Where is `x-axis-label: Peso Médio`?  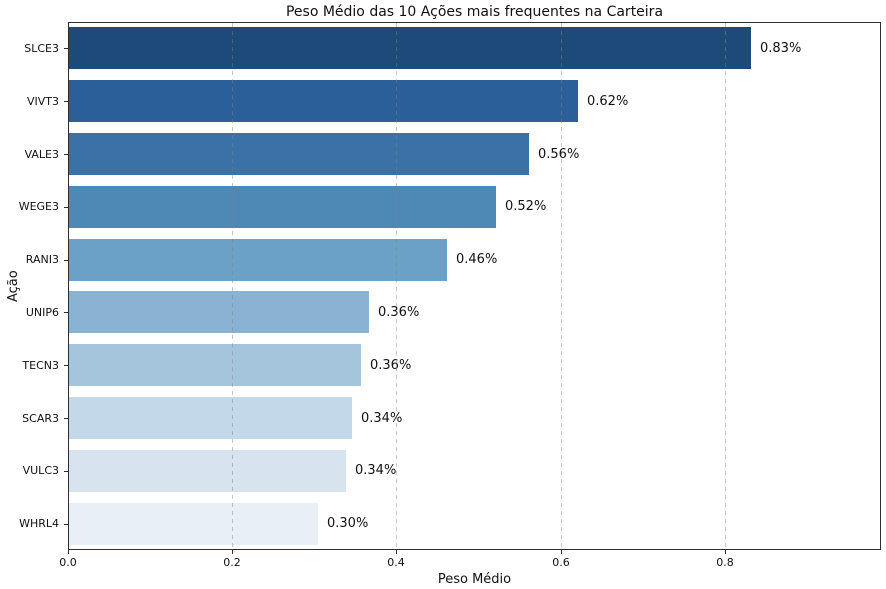 x-axis-label: Peso Médio is located at coordinates (474, 579).